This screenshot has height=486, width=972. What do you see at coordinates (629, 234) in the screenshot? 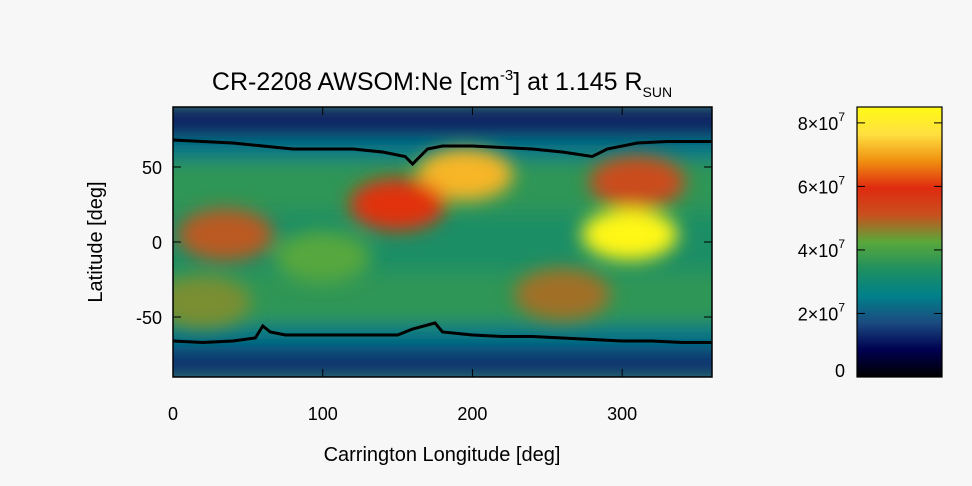
I see `hotspot-yellow-core-east` at bounding box center [629, 234].